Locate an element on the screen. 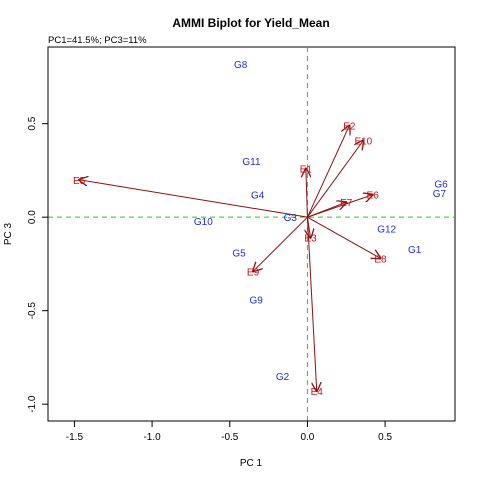  environment-label: E9 is located at coordinates (253, 272).